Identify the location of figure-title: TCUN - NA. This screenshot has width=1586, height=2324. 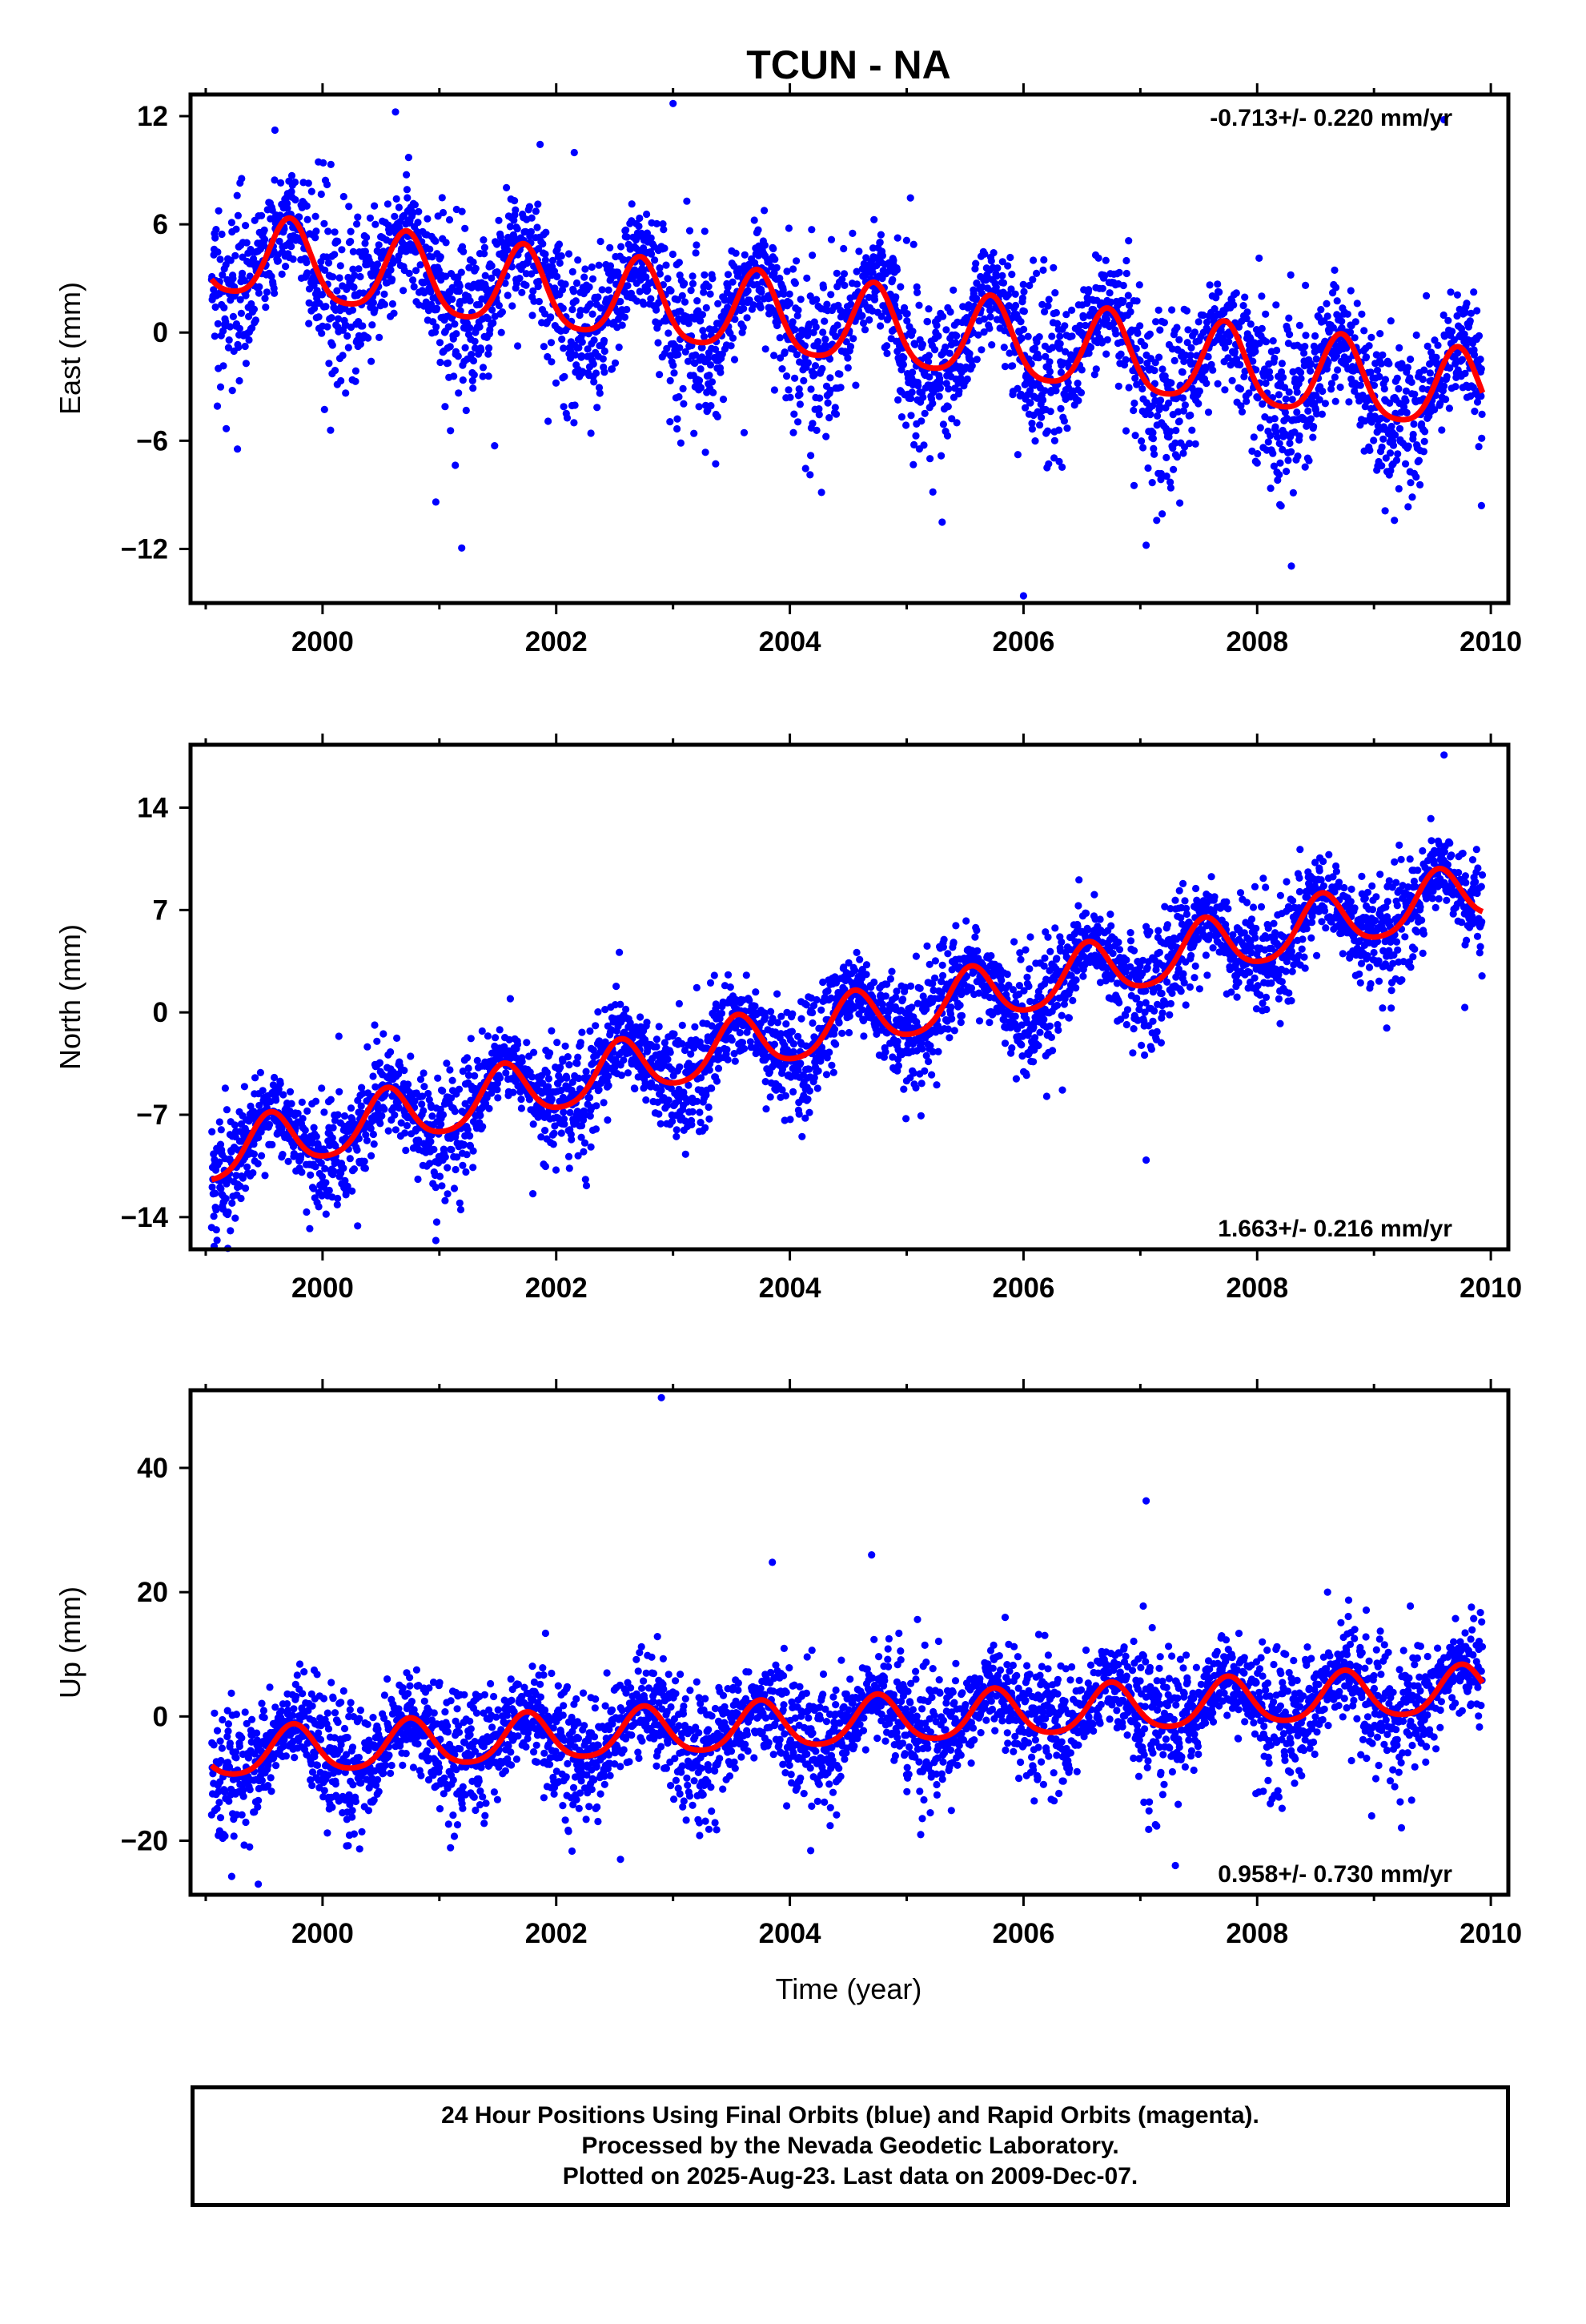
(848, 64).